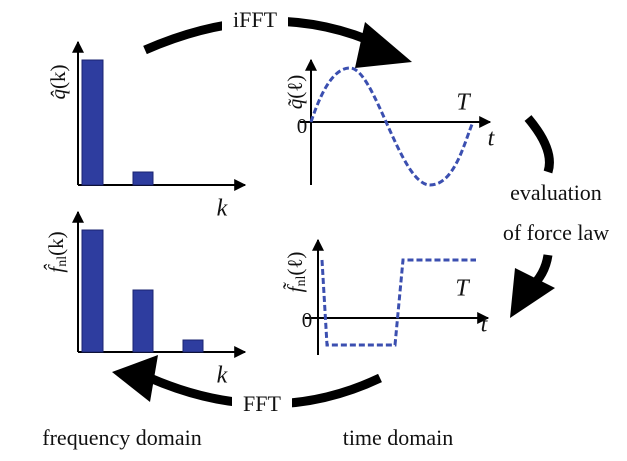 Image resolution: width=627 pixels, height=461 pixels. I want to click on label-head: f̂, so click(55, 268).